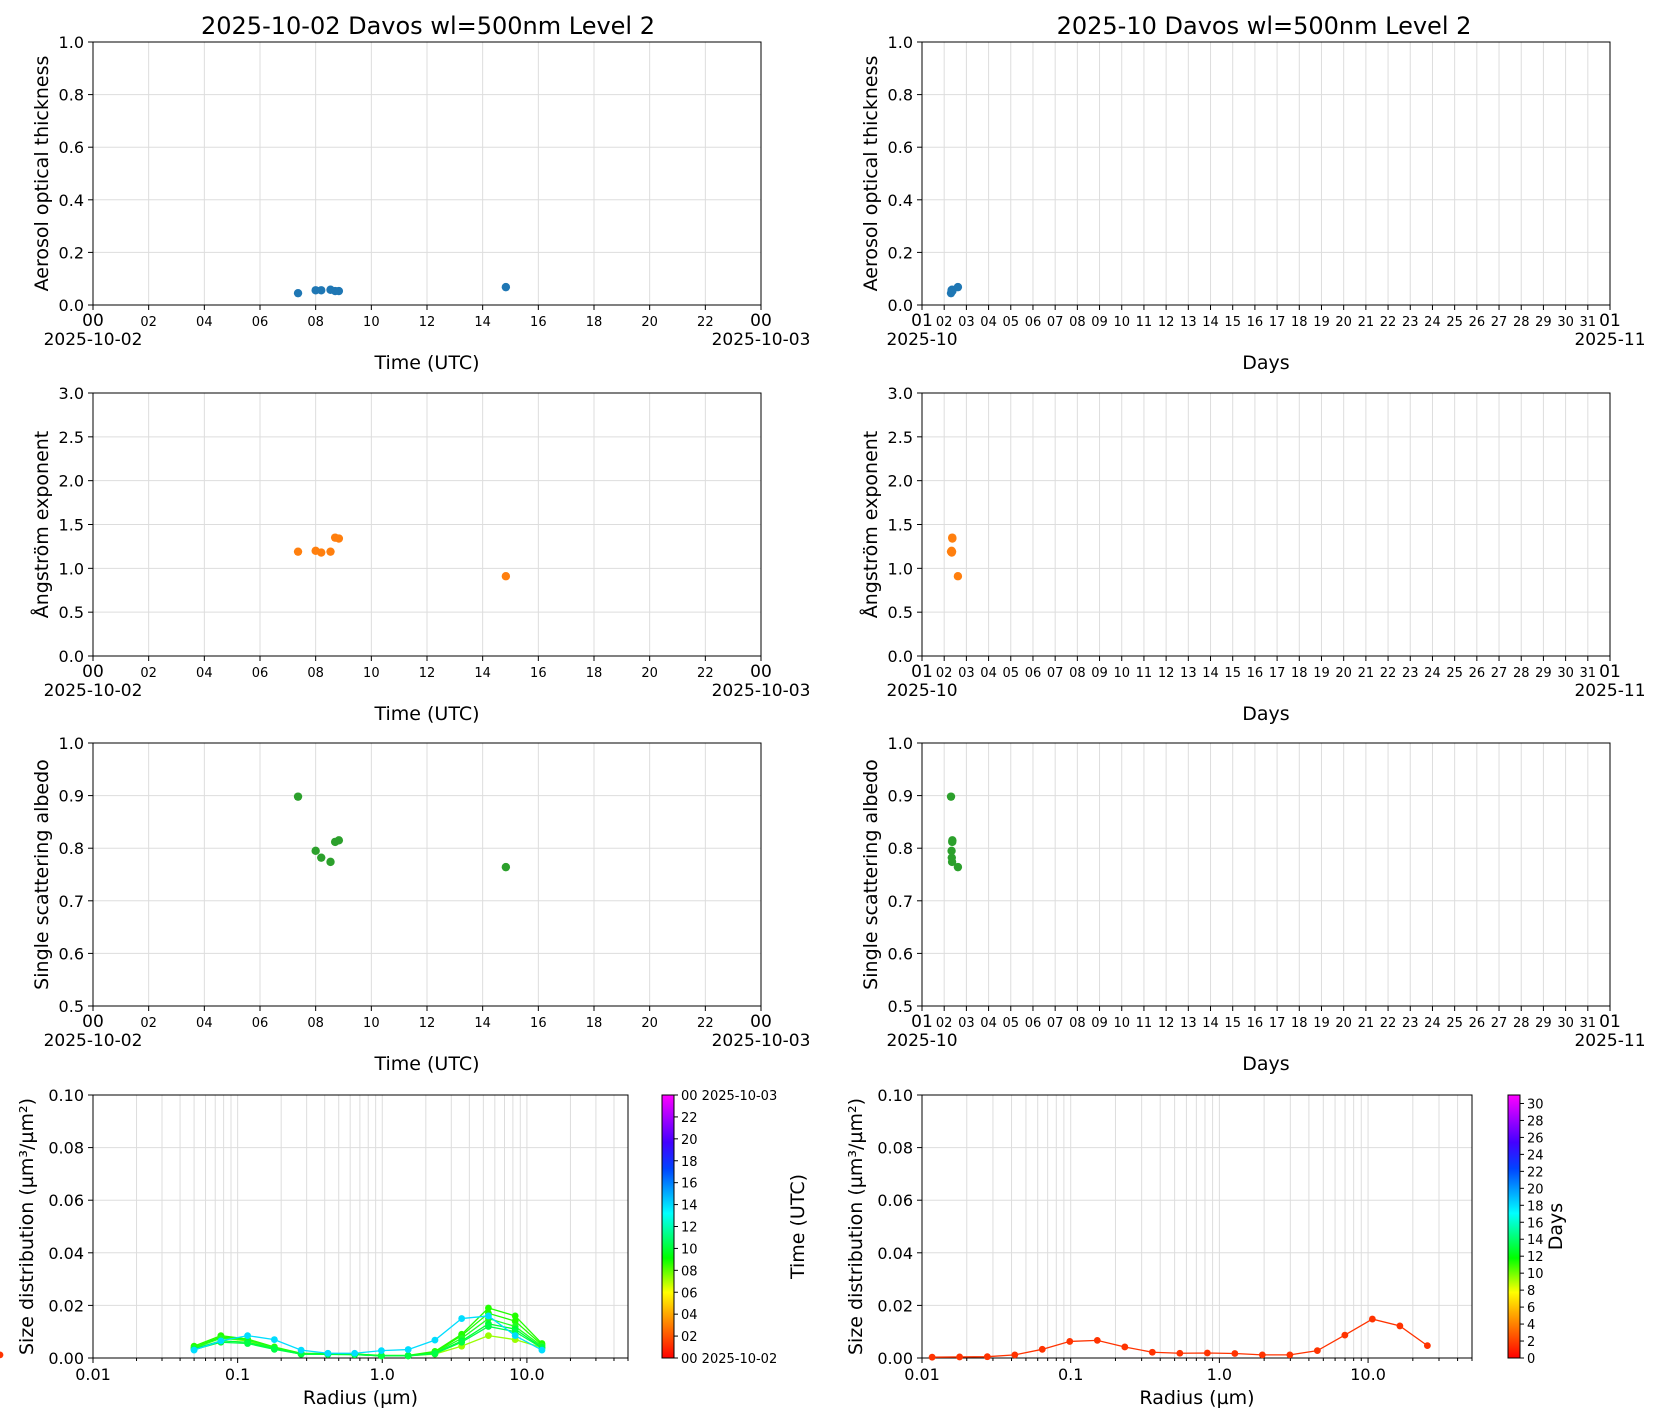  What do you see at coordinates (988, 673) in the screenshot?
I see `x-tick-label: 04` at bounding box center [988, 673].